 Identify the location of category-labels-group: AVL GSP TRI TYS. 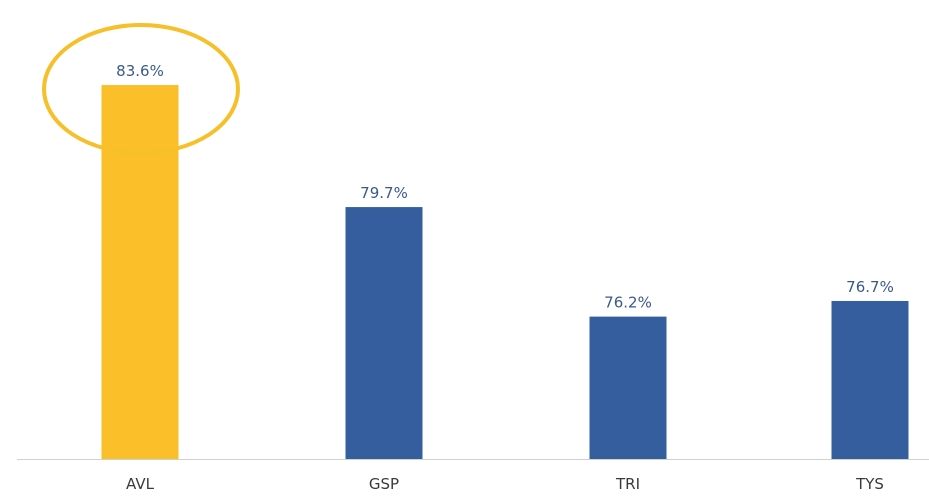
(505, 484).